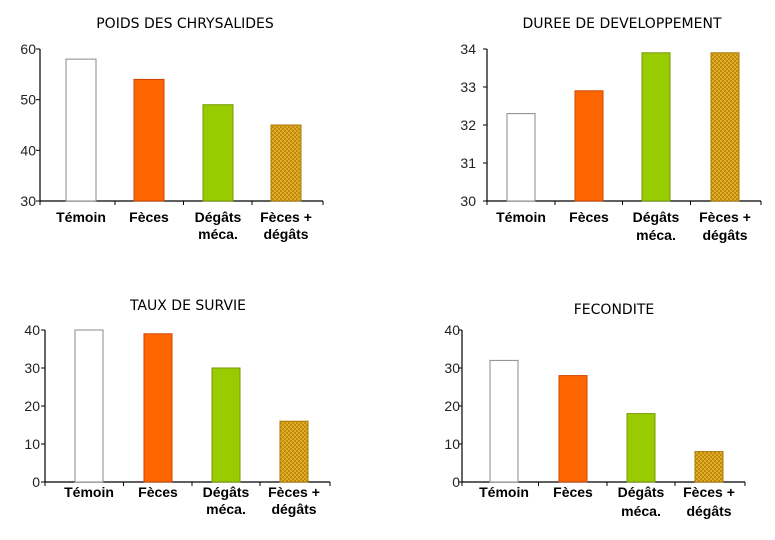 The image size is (775, 540). What do you see at coordinates (468, 49) in the screenshot?
I see `y-tick-label: 34` at bounding box center [468, 49].